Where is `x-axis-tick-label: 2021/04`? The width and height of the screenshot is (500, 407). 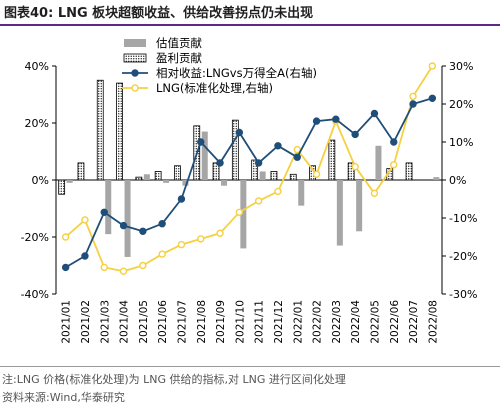
x-axis-tick-label: 2021/04 is located at coordinates (125, 322).